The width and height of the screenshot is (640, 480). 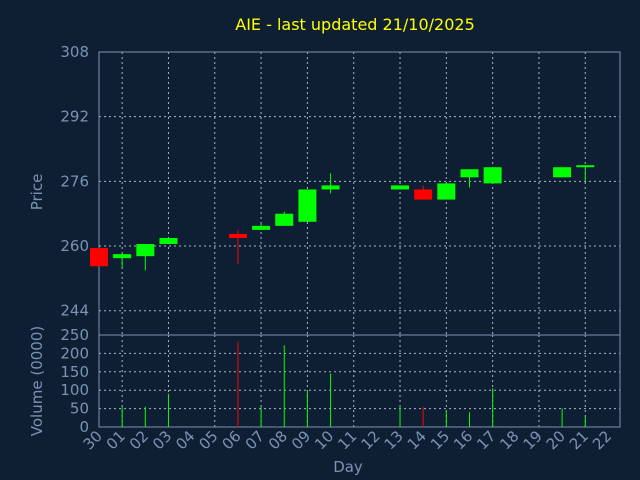 What do you see at coordinates (74, 372) in the screenshot?
I see `volume-tick-label: 150` at bounding box center [74, 372].